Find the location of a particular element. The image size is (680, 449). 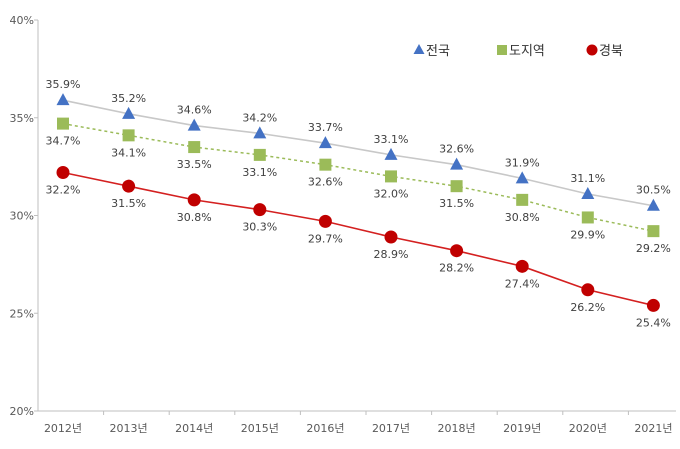

y-axis: 20% 25% 30% 35% 40% is located at coordinates (24, 216).